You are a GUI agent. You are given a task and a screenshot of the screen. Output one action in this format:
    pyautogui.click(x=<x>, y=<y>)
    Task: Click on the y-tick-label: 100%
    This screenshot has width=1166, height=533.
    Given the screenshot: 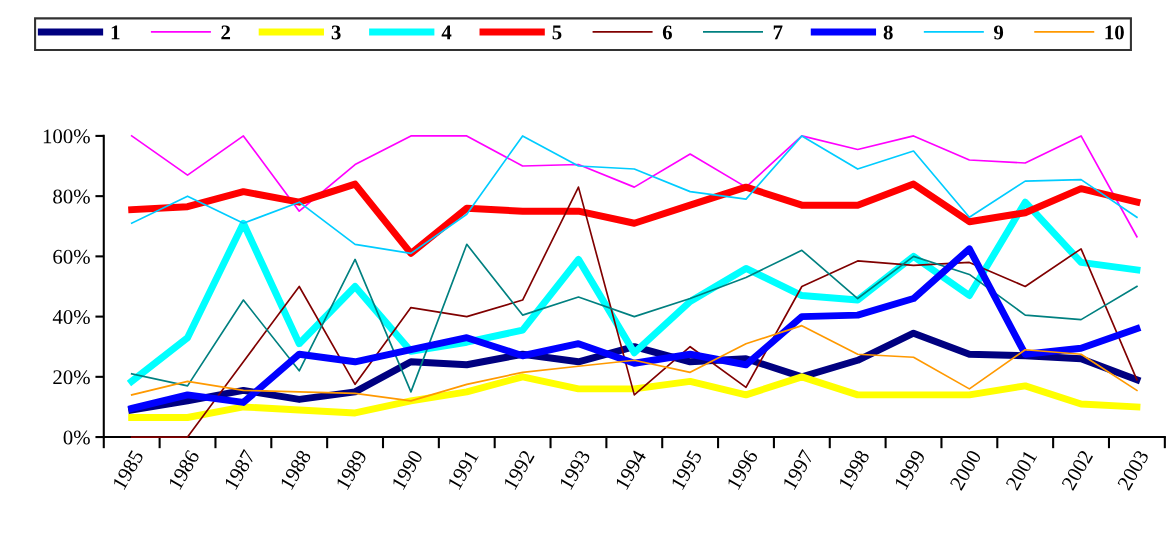 What is the action you would take?
    pyautogui.click(x=66, y=136)
    